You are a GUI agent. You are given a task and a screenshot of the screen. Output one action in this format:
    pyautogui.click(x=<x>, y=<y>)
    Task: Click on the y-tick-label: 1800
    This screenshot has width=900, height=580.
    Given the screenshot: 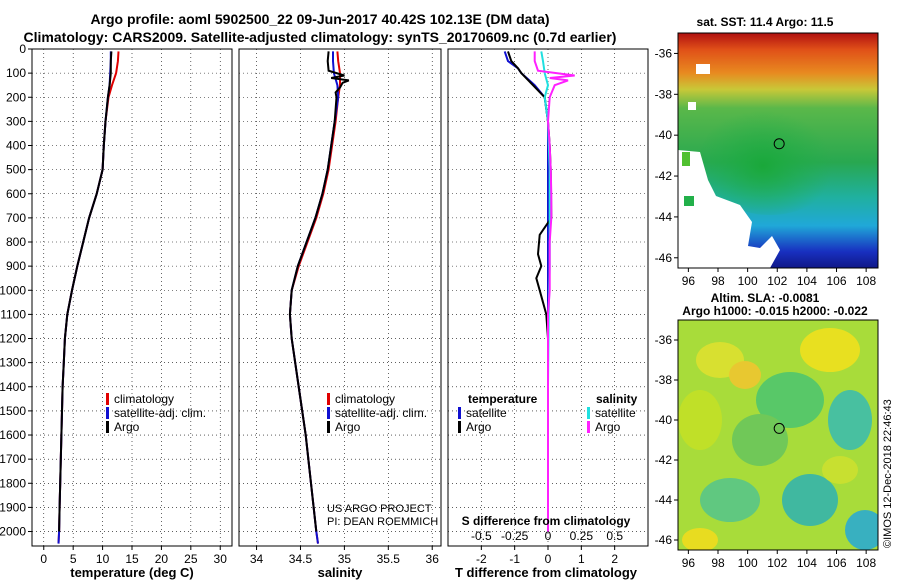 What is the action you would take?
    pyautogui.click(x=13, y=483)
    